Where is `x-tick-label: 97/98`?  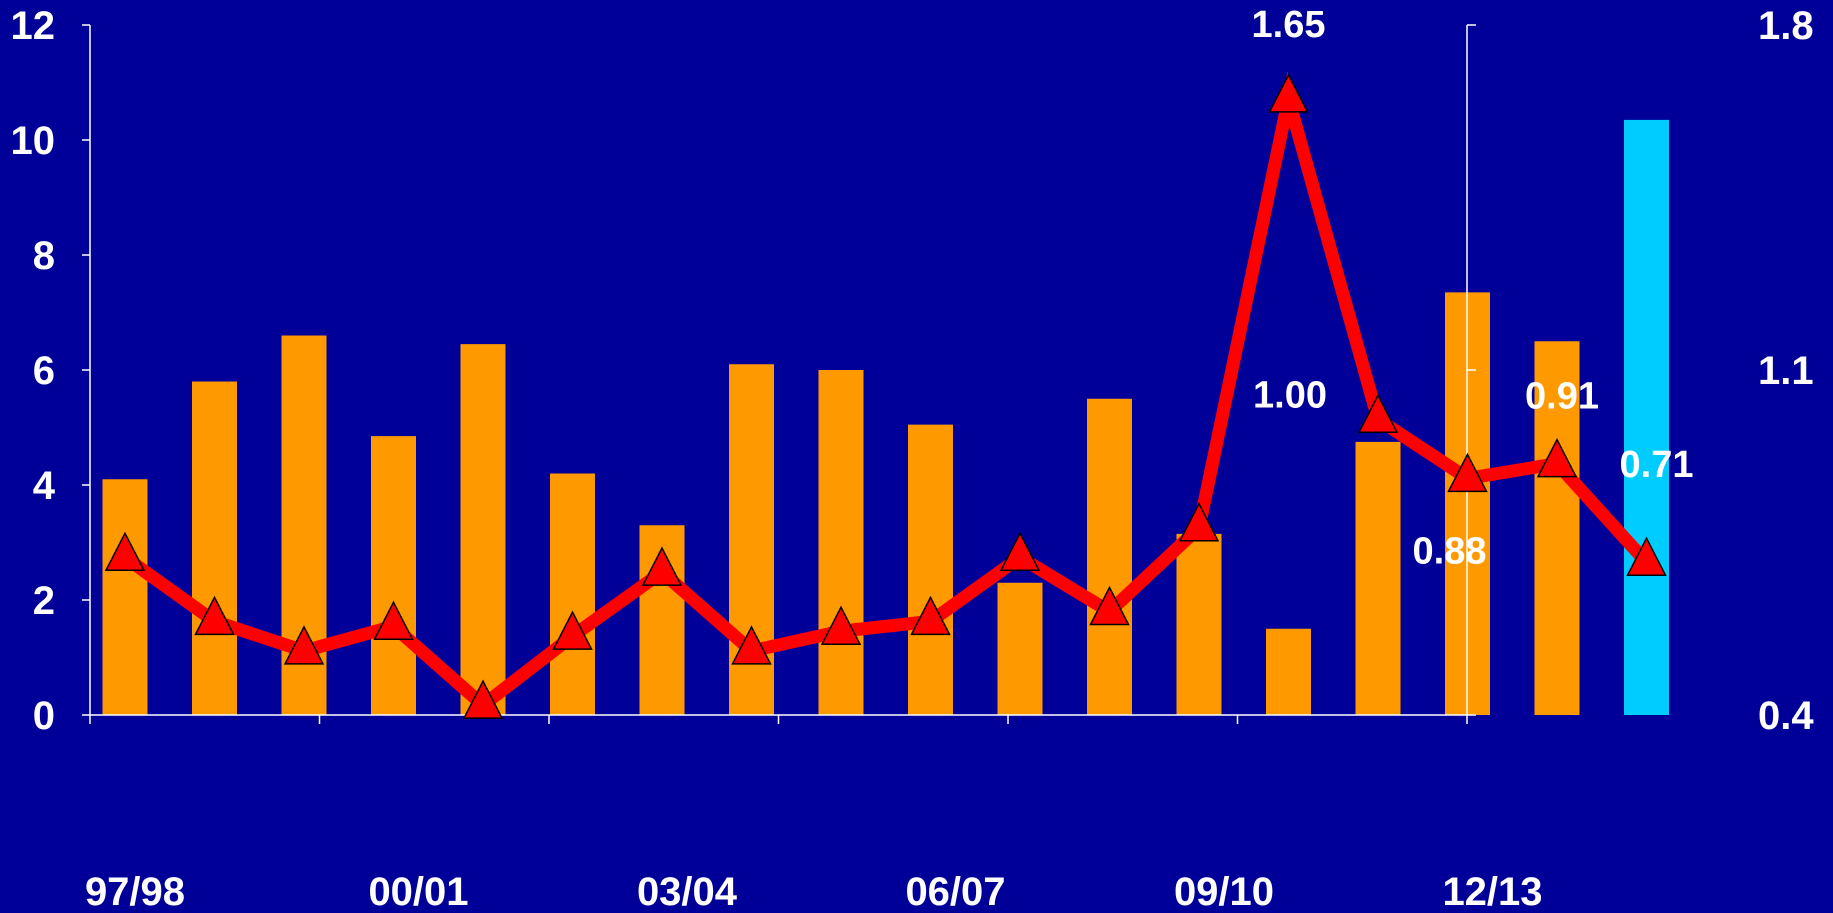
x-tick-label: 97/98 is located at coordinates (135, 891).